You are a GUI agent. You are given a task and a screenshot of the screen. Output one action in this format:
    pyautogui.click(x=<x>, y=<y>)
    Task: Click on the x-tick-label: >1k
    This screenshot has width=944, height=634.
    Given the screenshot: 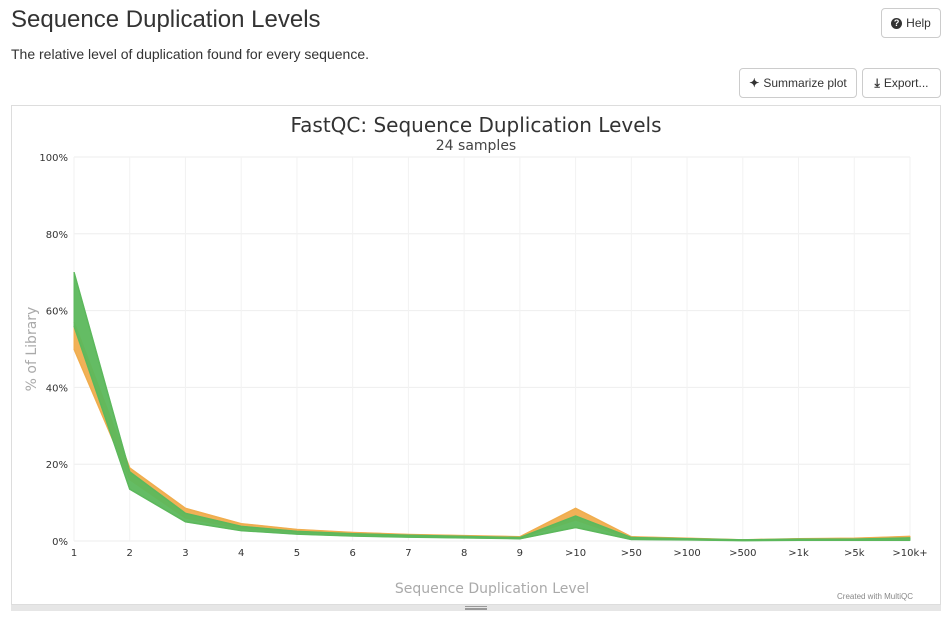 What is the action you would take?
    pyautogui.click(x=798, y=553)
    